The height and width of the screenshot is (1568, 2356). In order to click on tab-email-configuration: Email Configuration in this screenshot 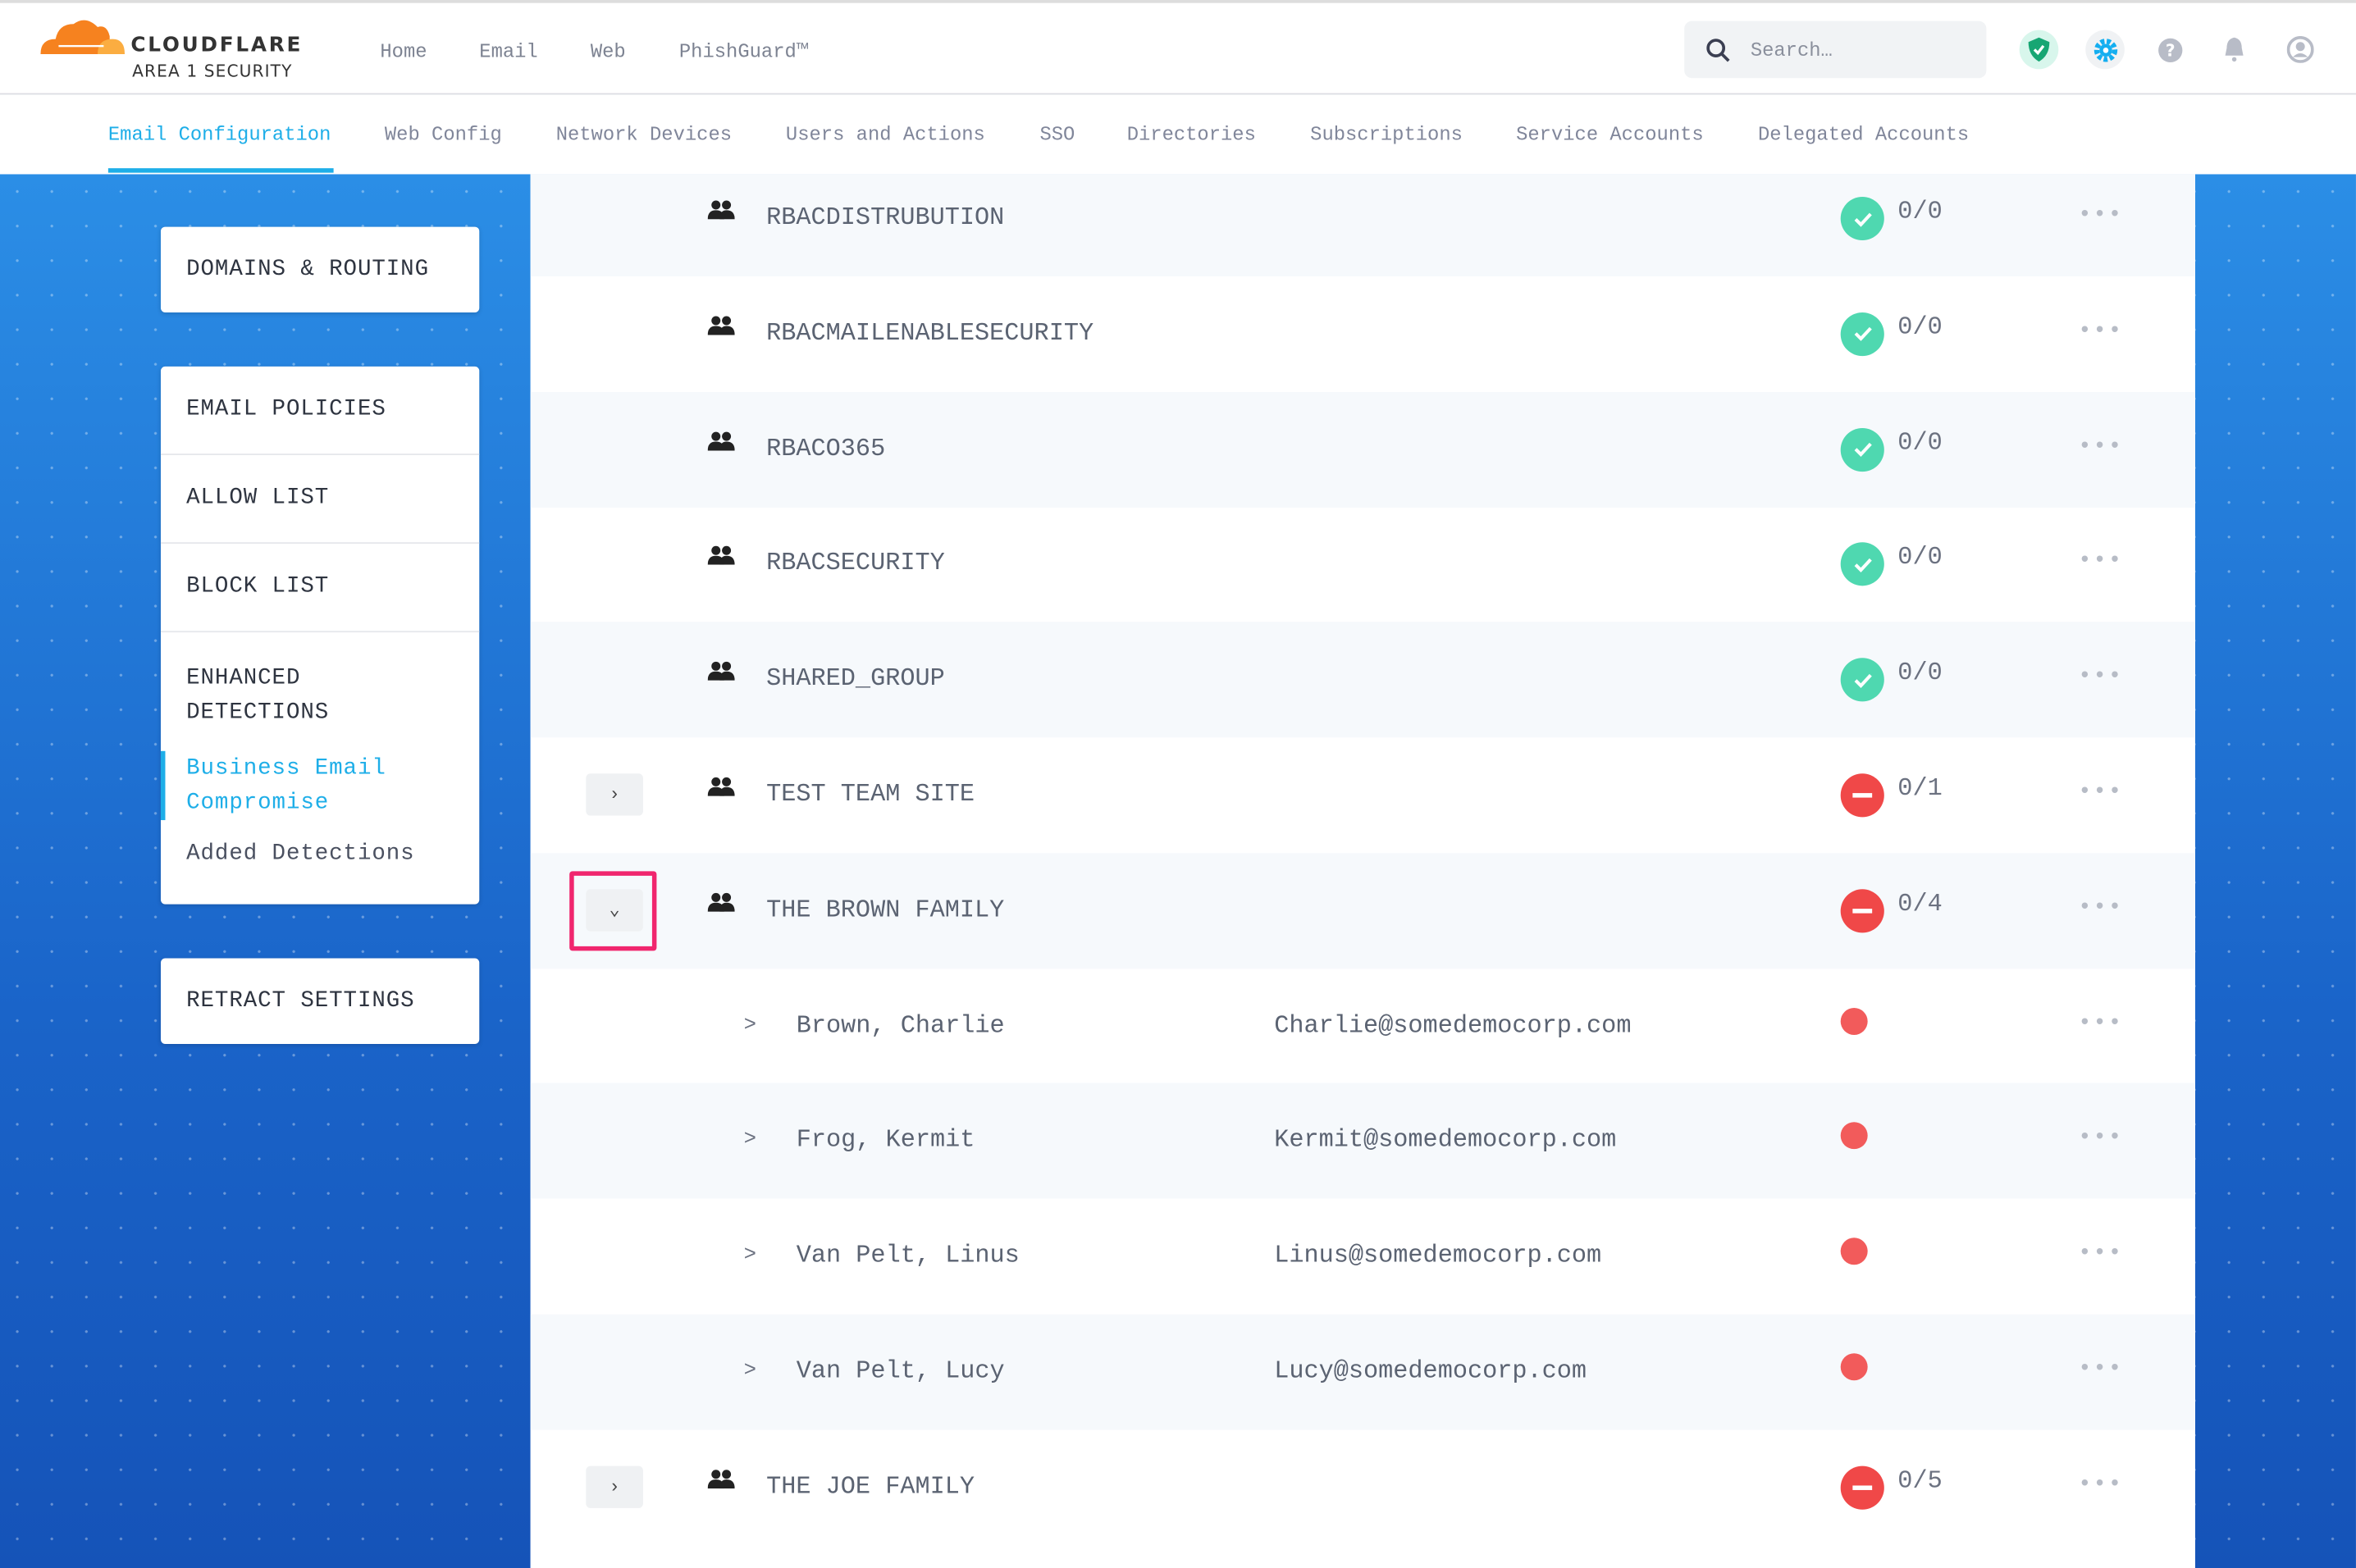, I will do `click(219, 134)`.